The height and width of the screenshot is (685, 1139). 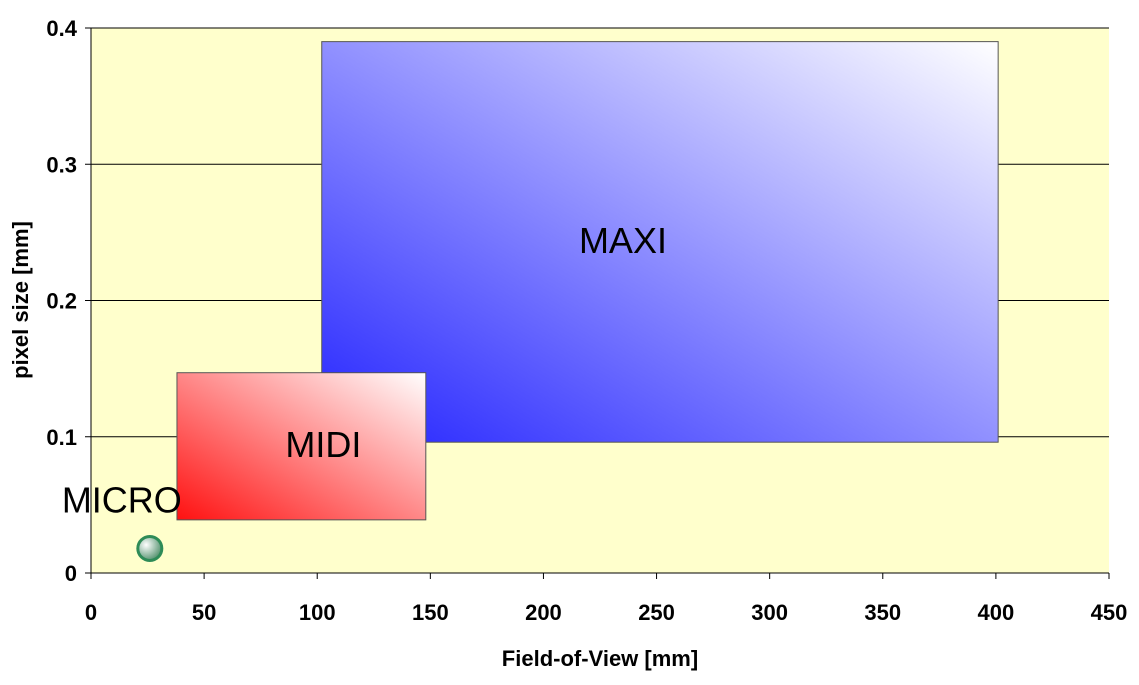 I want to click on x-tick-label: 250, so click(x=656, y=612).